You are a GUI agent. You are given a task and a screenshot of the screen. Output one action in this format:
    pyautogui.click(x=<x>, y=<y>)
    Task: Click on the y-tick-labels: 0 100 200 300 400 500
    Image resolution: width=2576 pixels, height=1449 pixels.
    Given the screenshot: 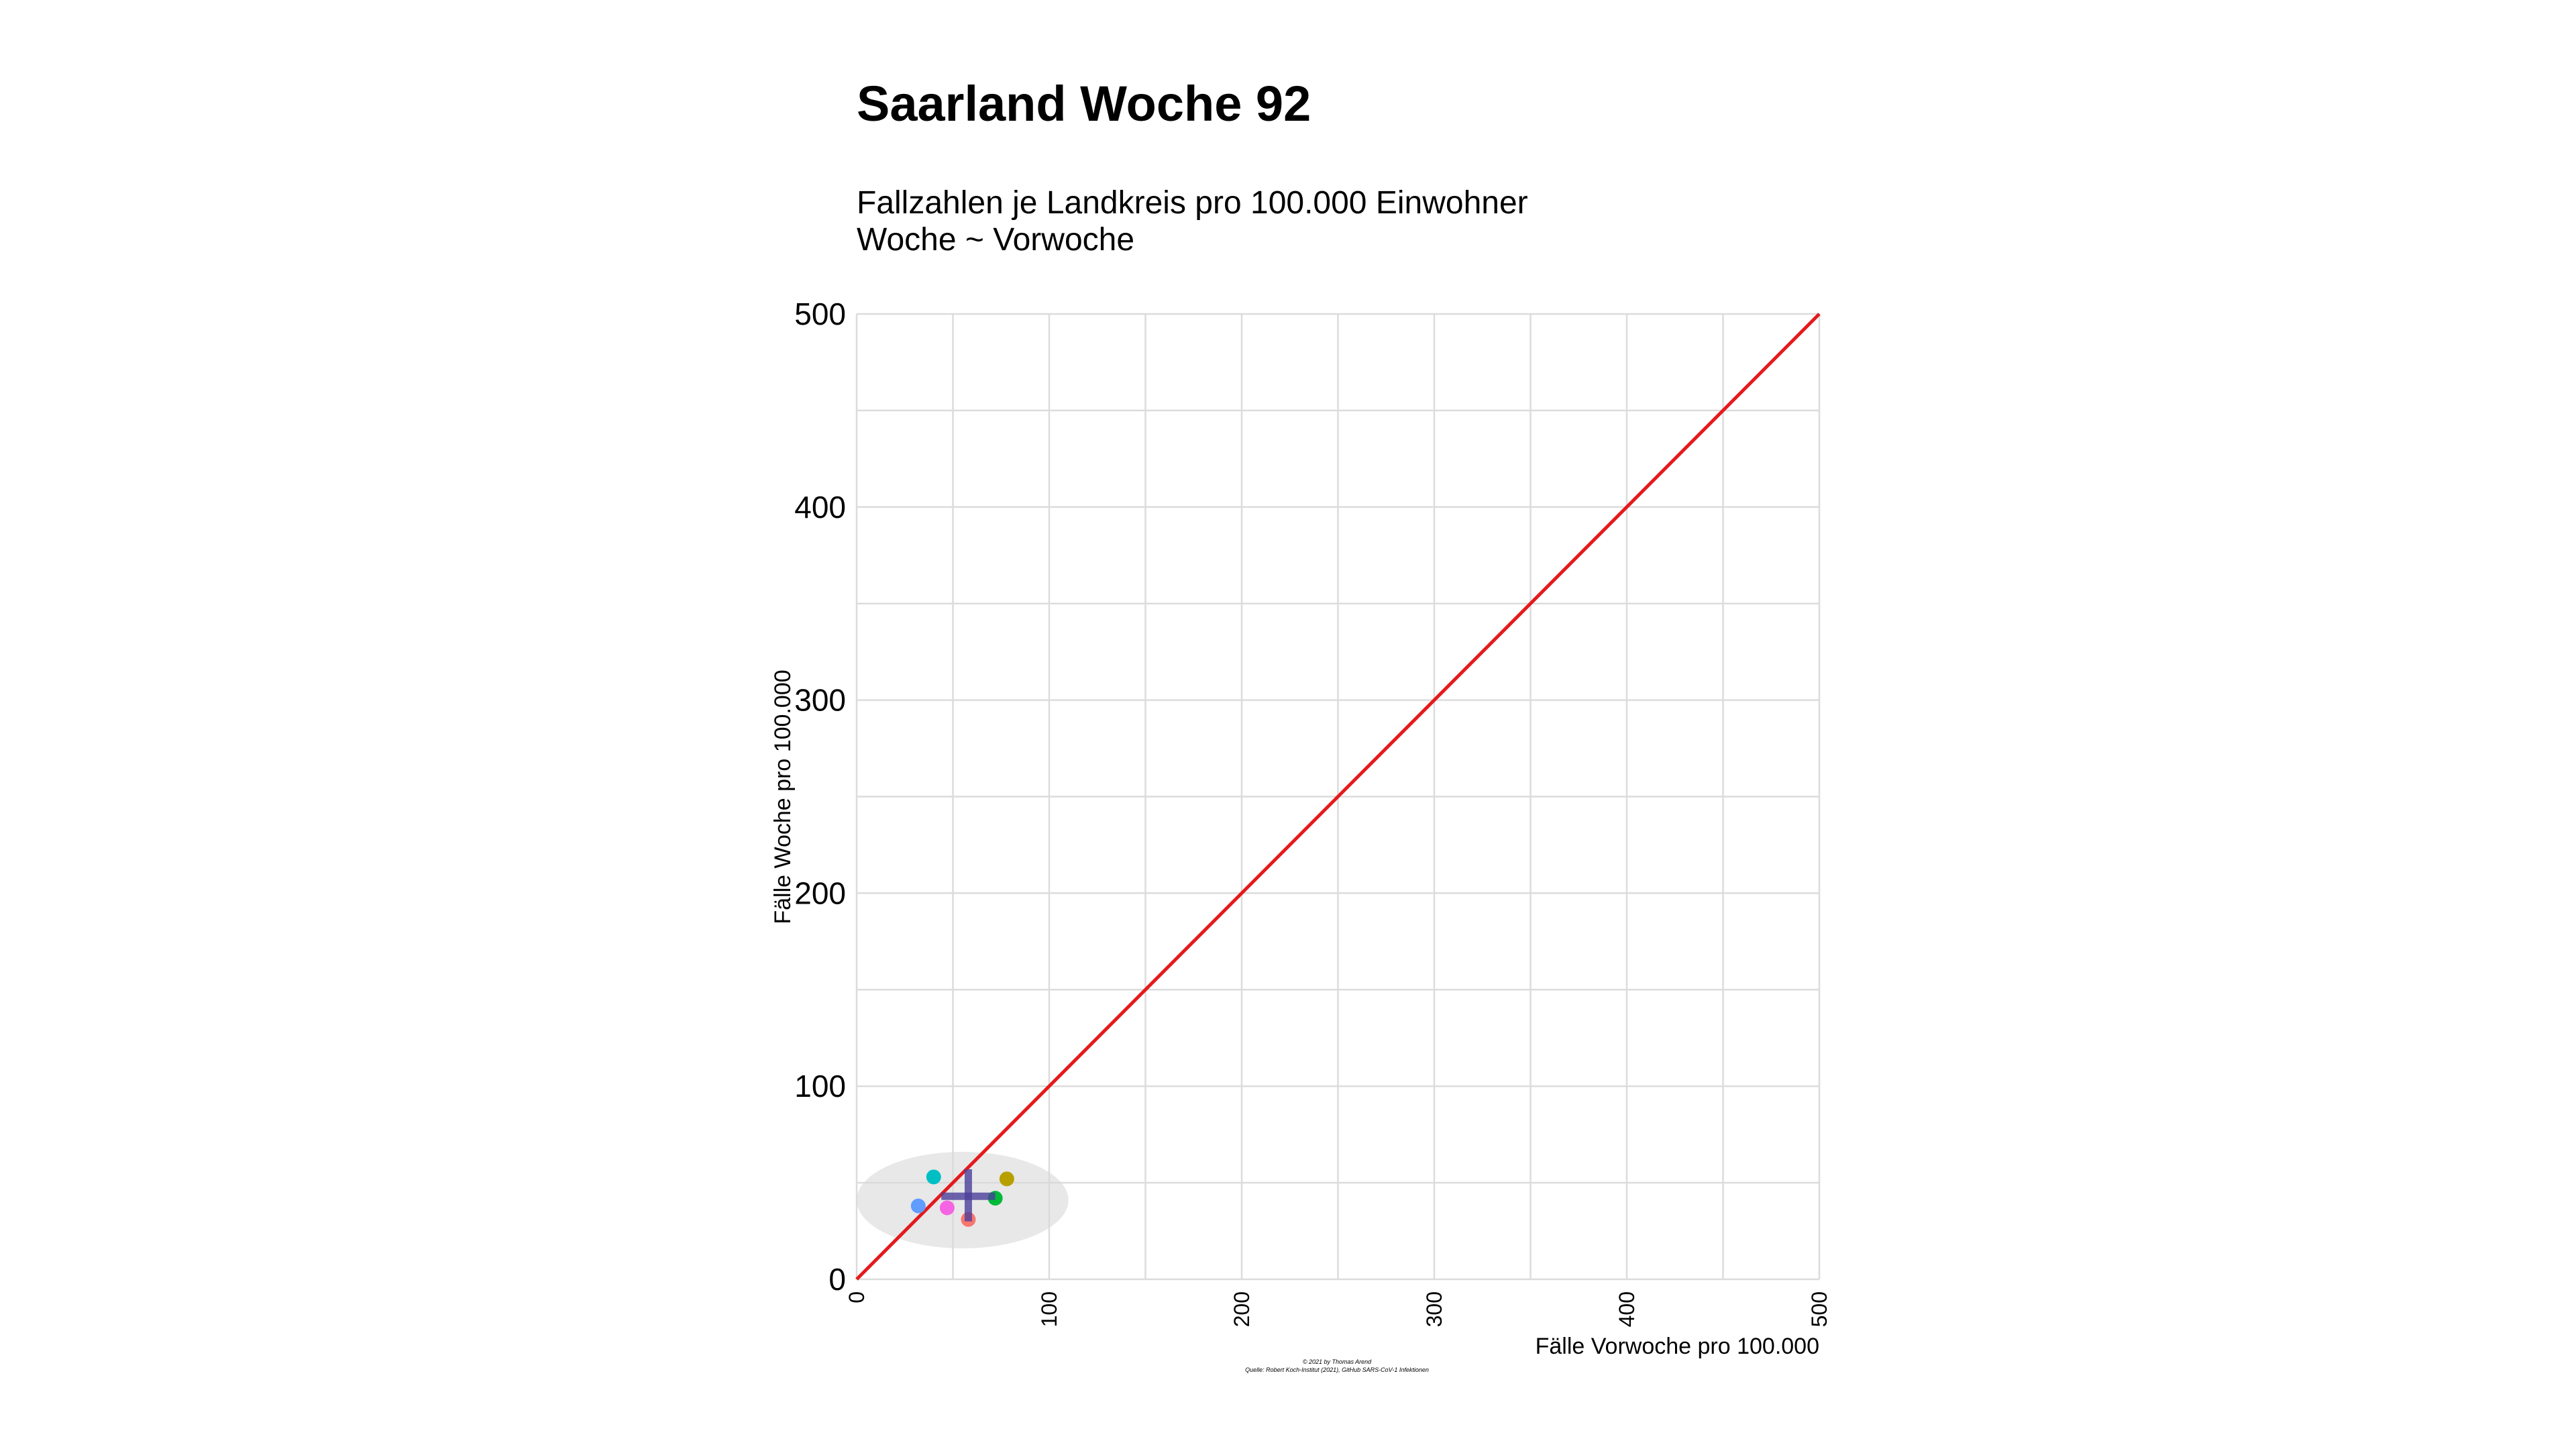 What is the action you would take?
    pyautogui.click(x=820, y=797)
    